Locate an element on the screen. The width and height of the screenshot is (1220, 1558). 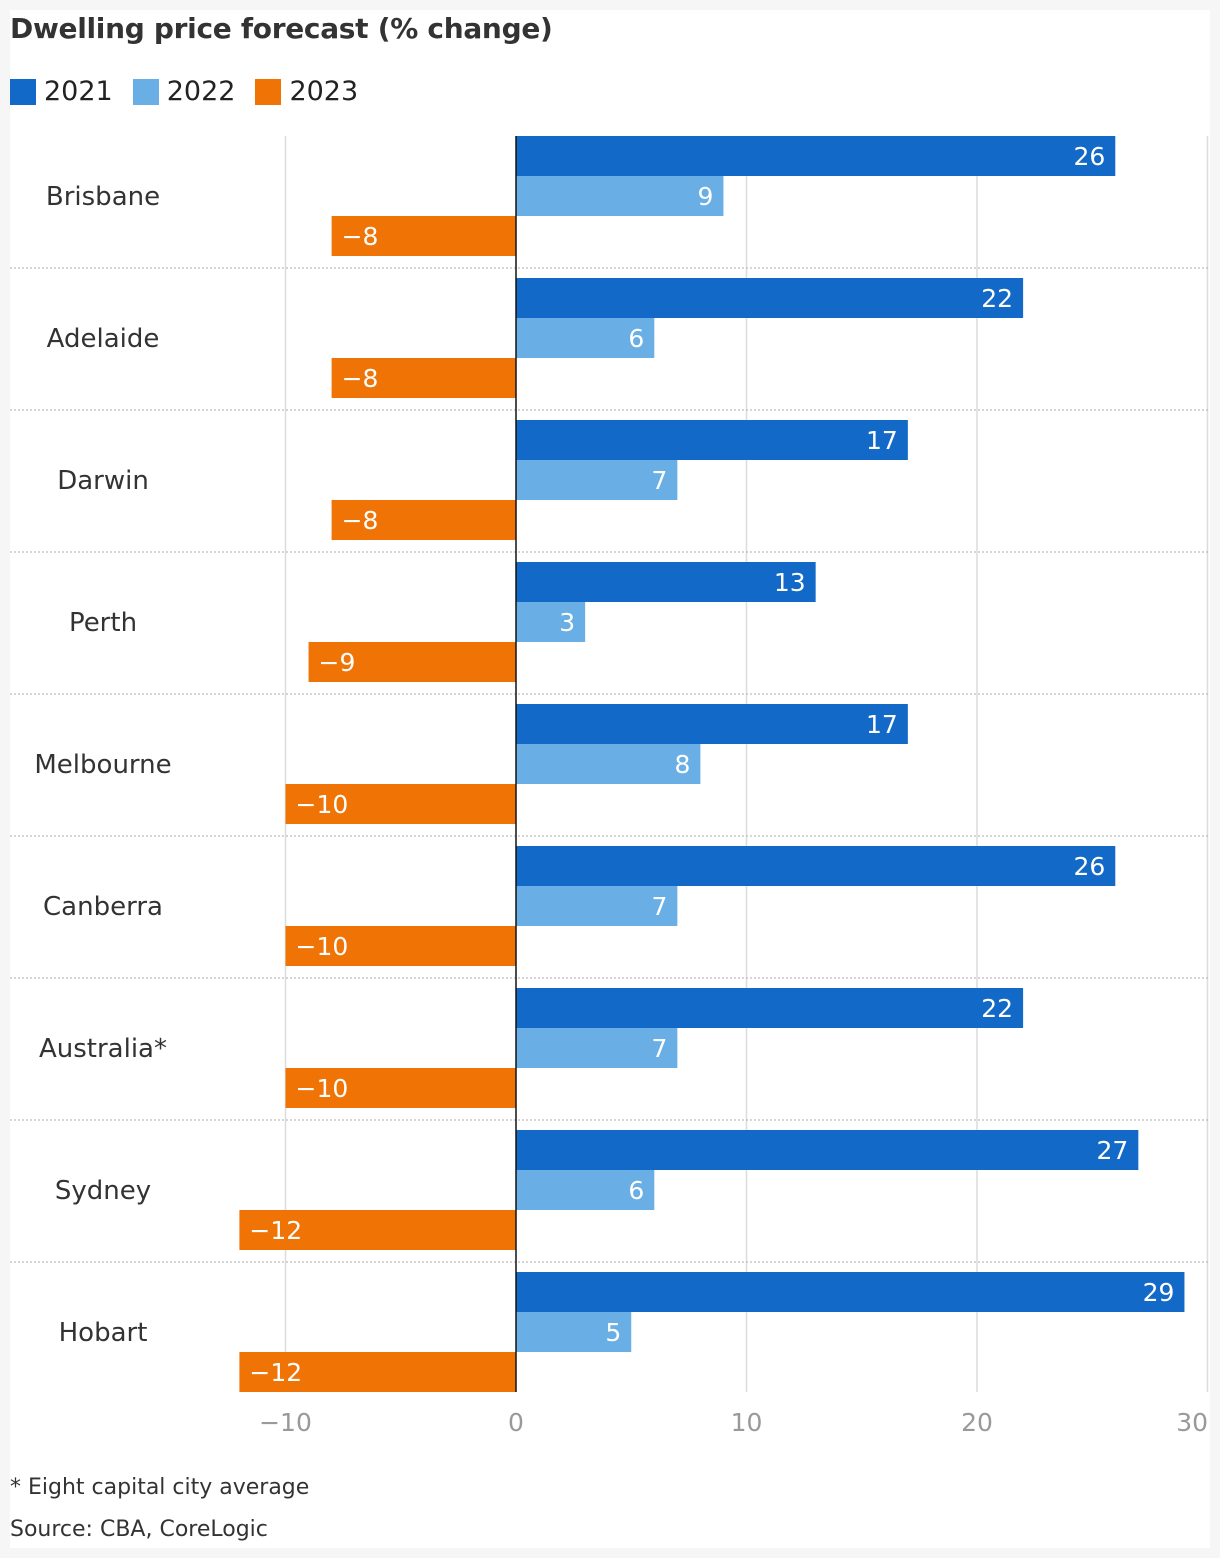
source-note: Source: CBA, CoreLogic is located at coordinates (139, 1529).